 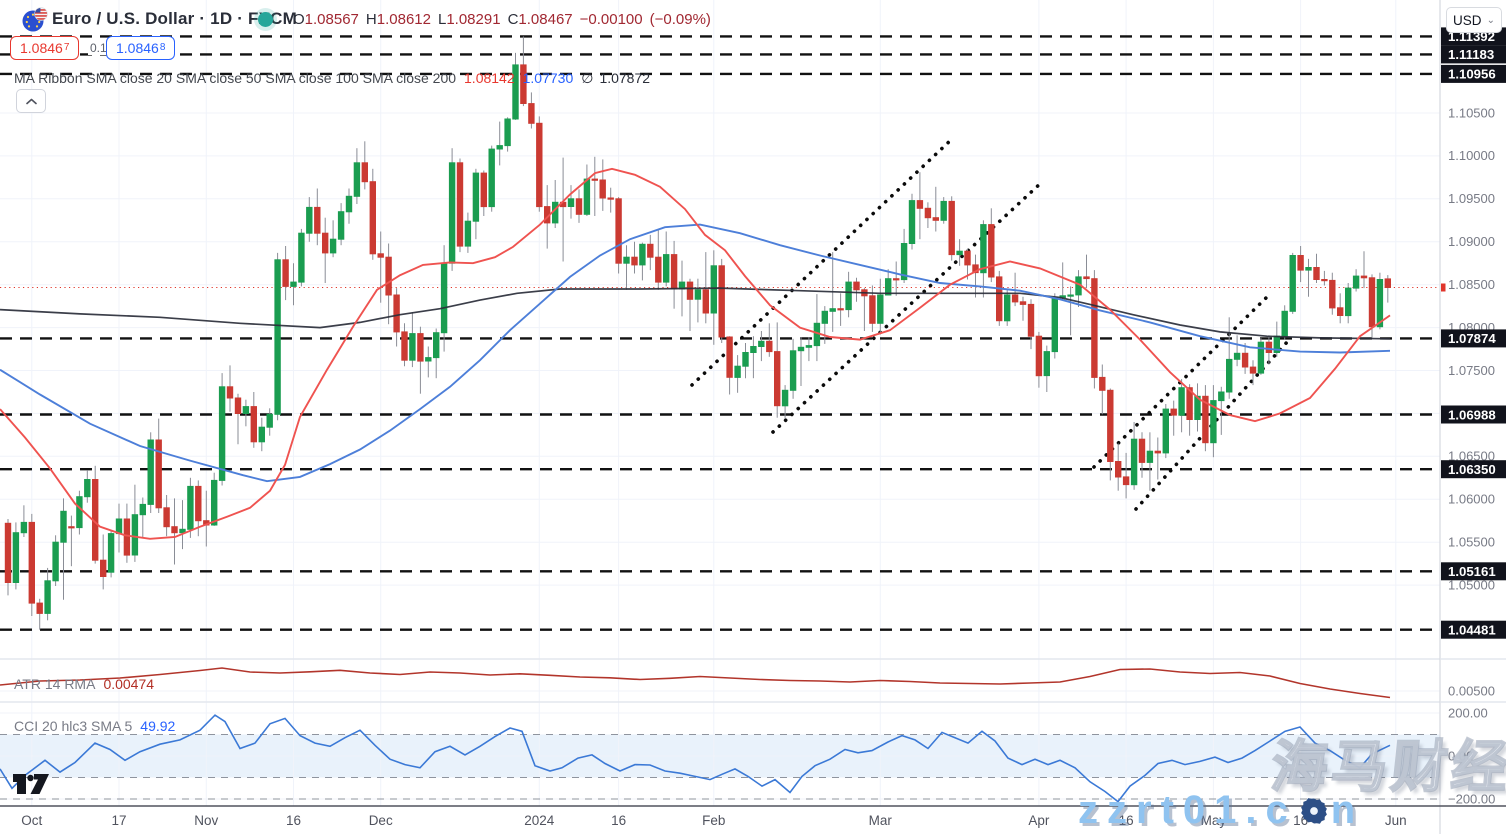 What do you see at coordinates (331, 19) in the screenshot?
I see `ohlc-open-value: 1.08567` at bounding box center [331, 19].